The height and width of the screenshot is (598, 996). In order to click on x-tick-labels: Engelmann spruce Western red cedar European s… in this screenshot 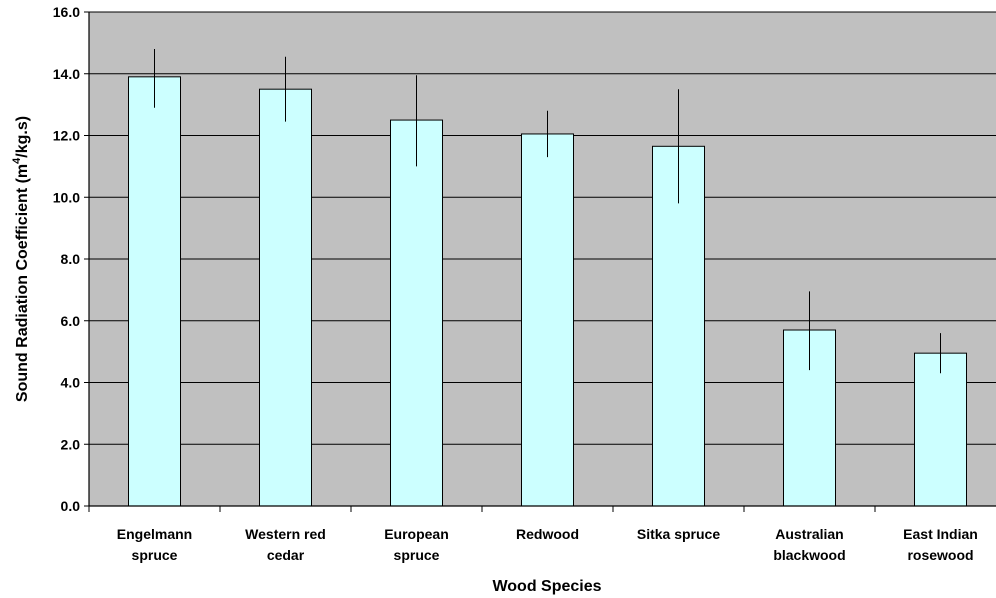, I will do `click(547, 544)`.